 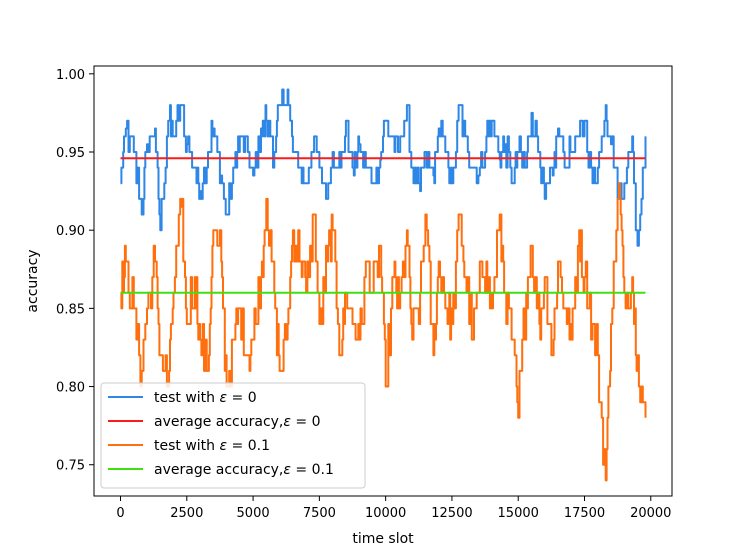 I want to click on y-axis-title: accuracy, so click(x=33, y=280).